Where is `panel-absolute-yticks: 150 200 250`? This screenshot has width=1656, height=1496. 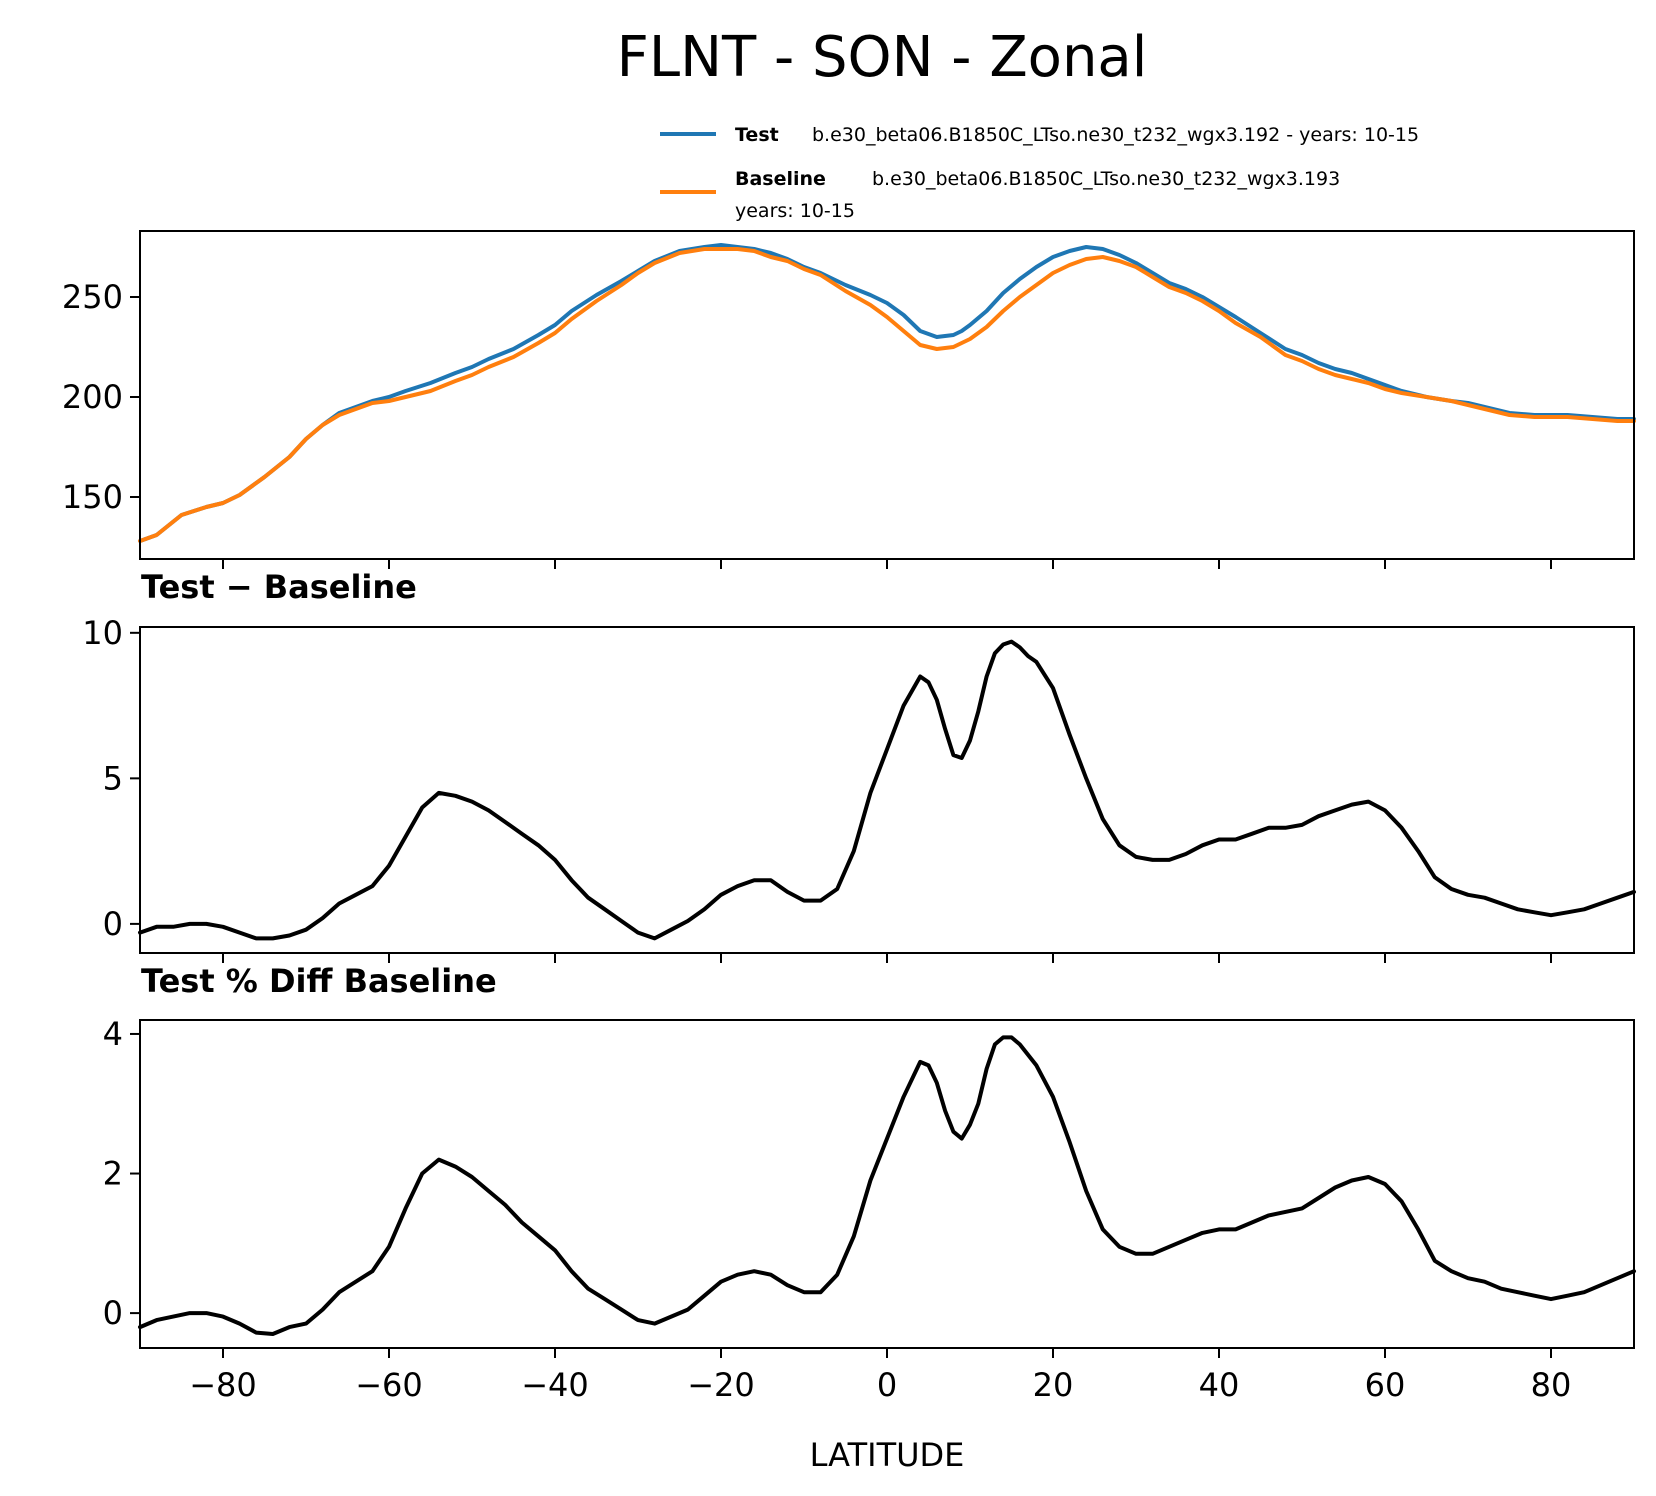 panel-absolute-yticks: 150 200 250 is located at coordinates (101, 397).